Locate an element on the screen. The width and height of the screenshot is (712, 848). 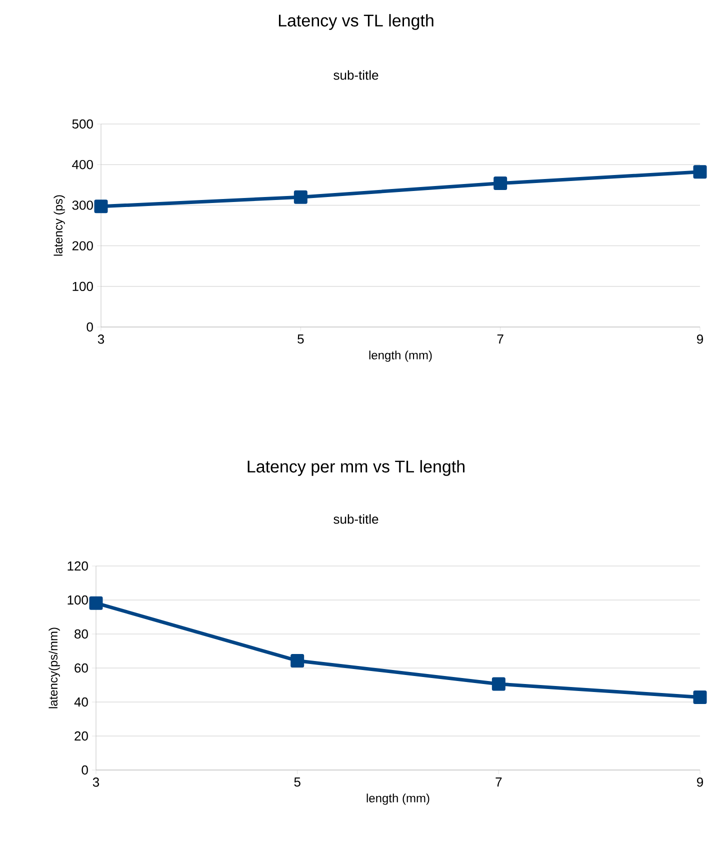
y-axis-title: latency(ps/mm) is located at coordinates (54, 668).